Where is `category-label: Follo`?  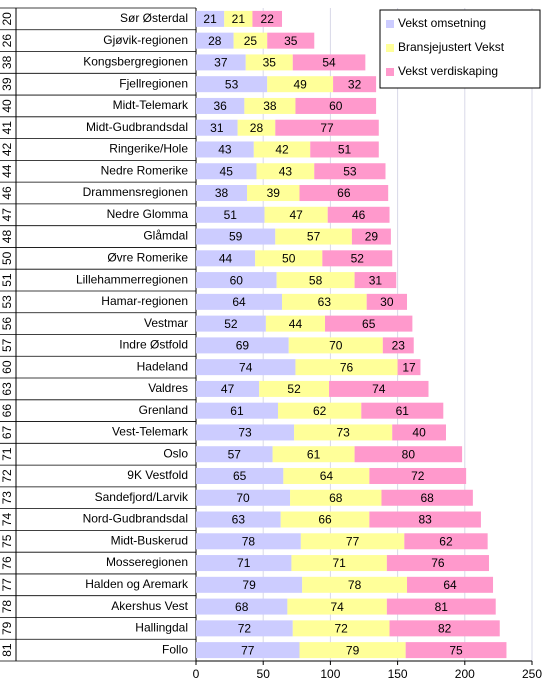 category-label: Follo is located at coordinates (175, 649).